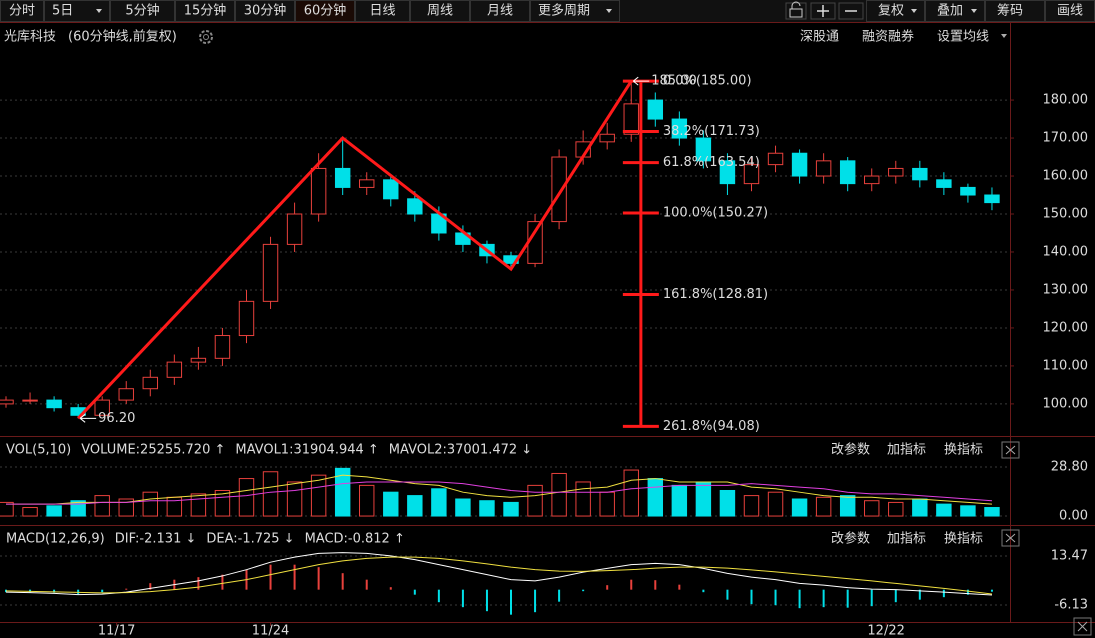 The height and width of the screenshot is (638, 1095). Describe the element at coordinates (641, 81) in the screenshot. I see `annotation-arrow` at that location.